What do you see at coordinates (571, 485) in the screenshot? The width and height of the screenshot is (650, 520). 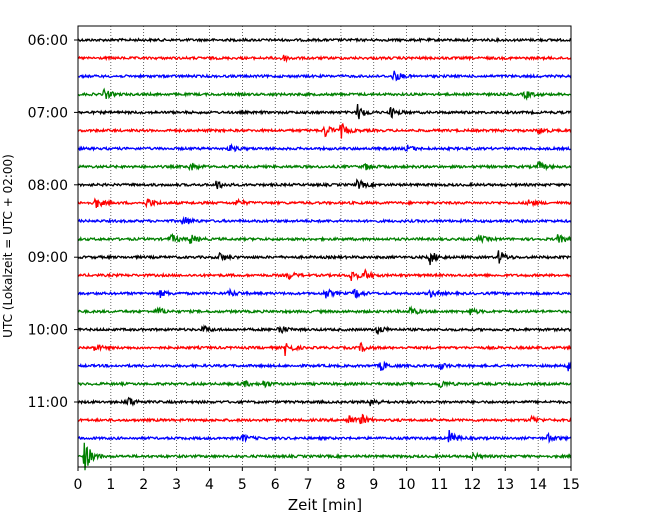 I see `x-tick-label: 15` at bounding box center [571, 485].